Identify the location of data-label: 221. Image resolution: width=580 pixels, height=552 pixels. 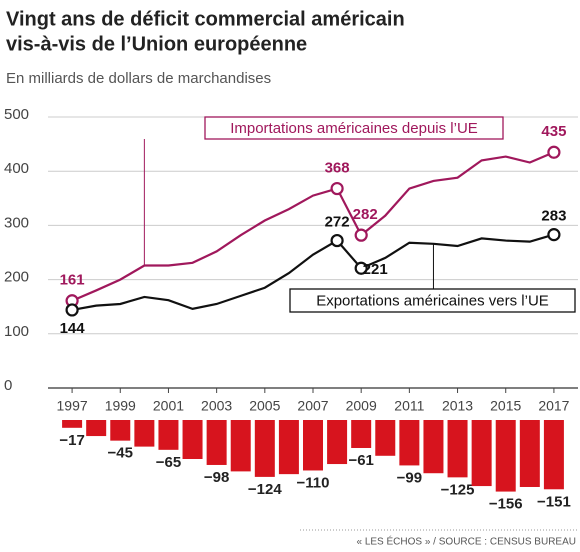
(375, 269).